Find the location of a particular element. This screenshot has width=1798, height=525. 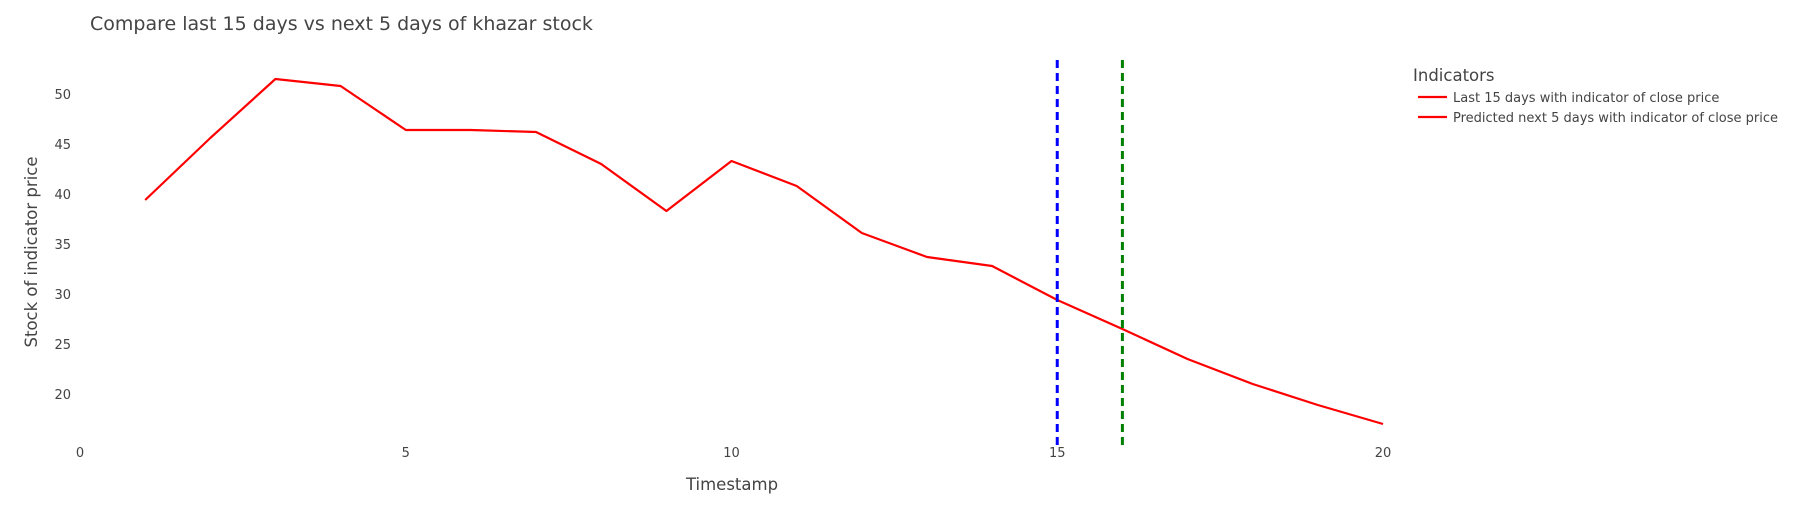

y-axis: 20 25 30 35 40 45 50 is located at coordinates (62, 245).